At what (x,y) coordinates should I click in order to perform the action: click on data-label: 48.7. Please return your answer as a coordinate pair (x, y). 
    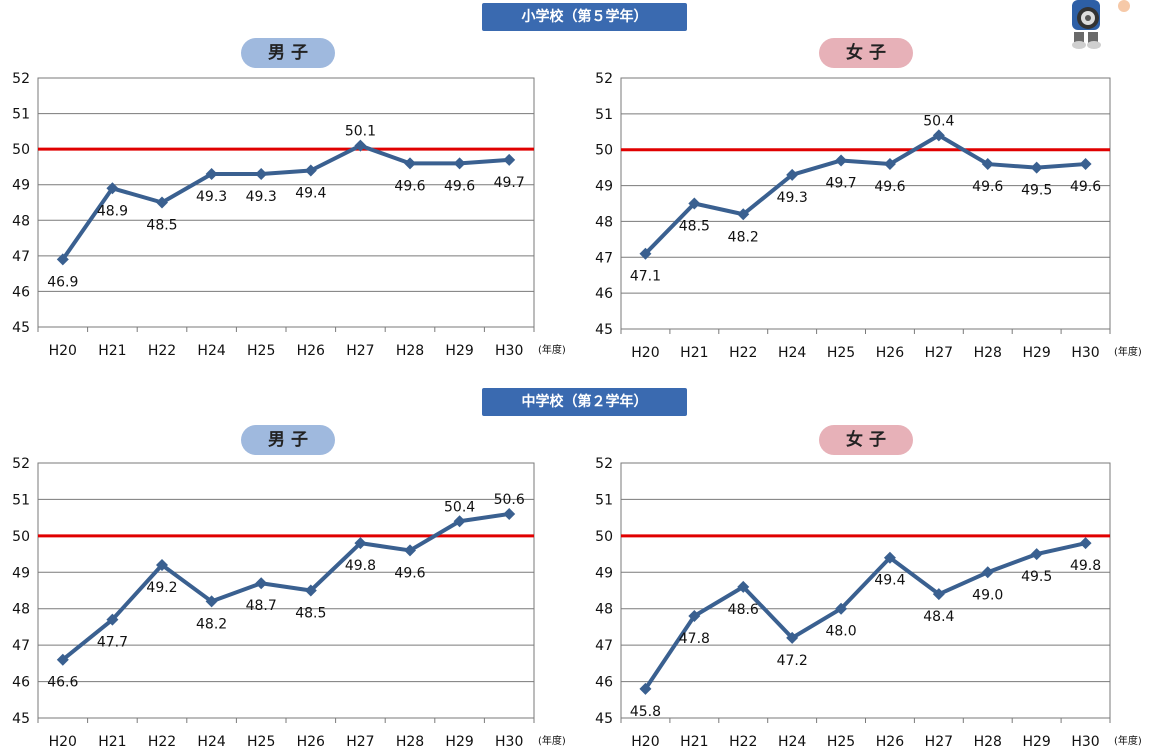
    Looking at the image, I should click on (261, 606).